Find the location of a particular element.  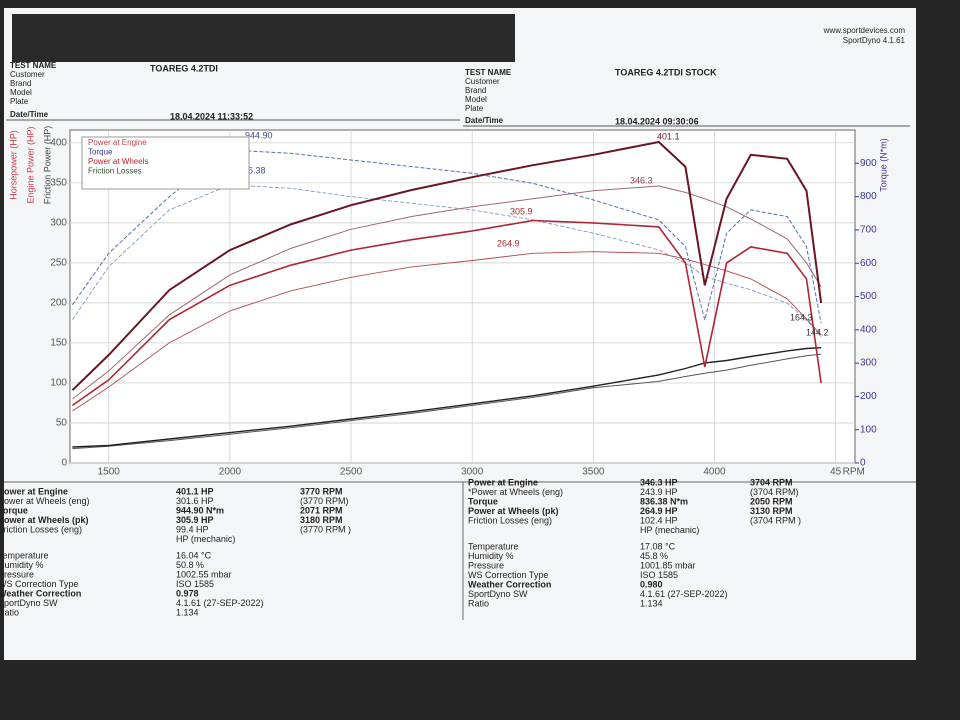

weather-label: Pressure is located at coordinates (486, 565).